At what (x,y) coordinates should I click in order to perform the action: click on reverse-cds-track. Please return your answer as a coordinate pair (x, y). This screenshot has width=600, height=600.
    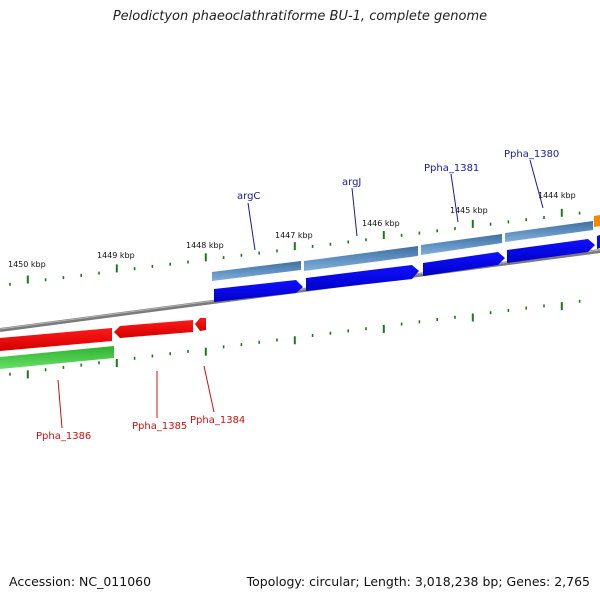
    Looking at the image, I should click on (103, 334).